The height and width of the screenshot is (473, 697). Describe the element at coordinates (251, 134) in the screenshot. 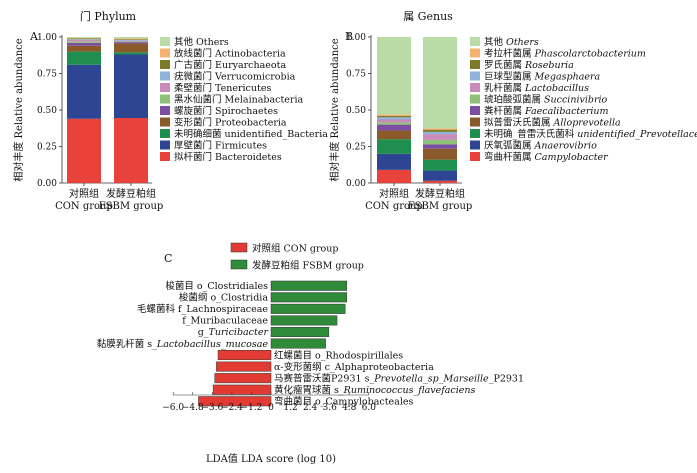

I see `legend-label: 未明确细菌 unidentified_Bacteria` at that location.